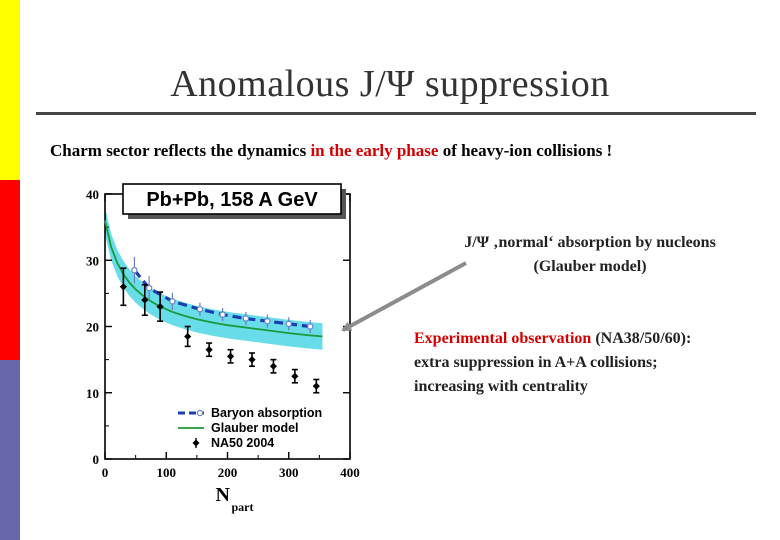 The width and height of the screenshot is (780, 540). What do you see at coordinates (242, 443) in the screenshot?
I see `legend-na50-label: NA50 2004` at bounding box center [242, 443].